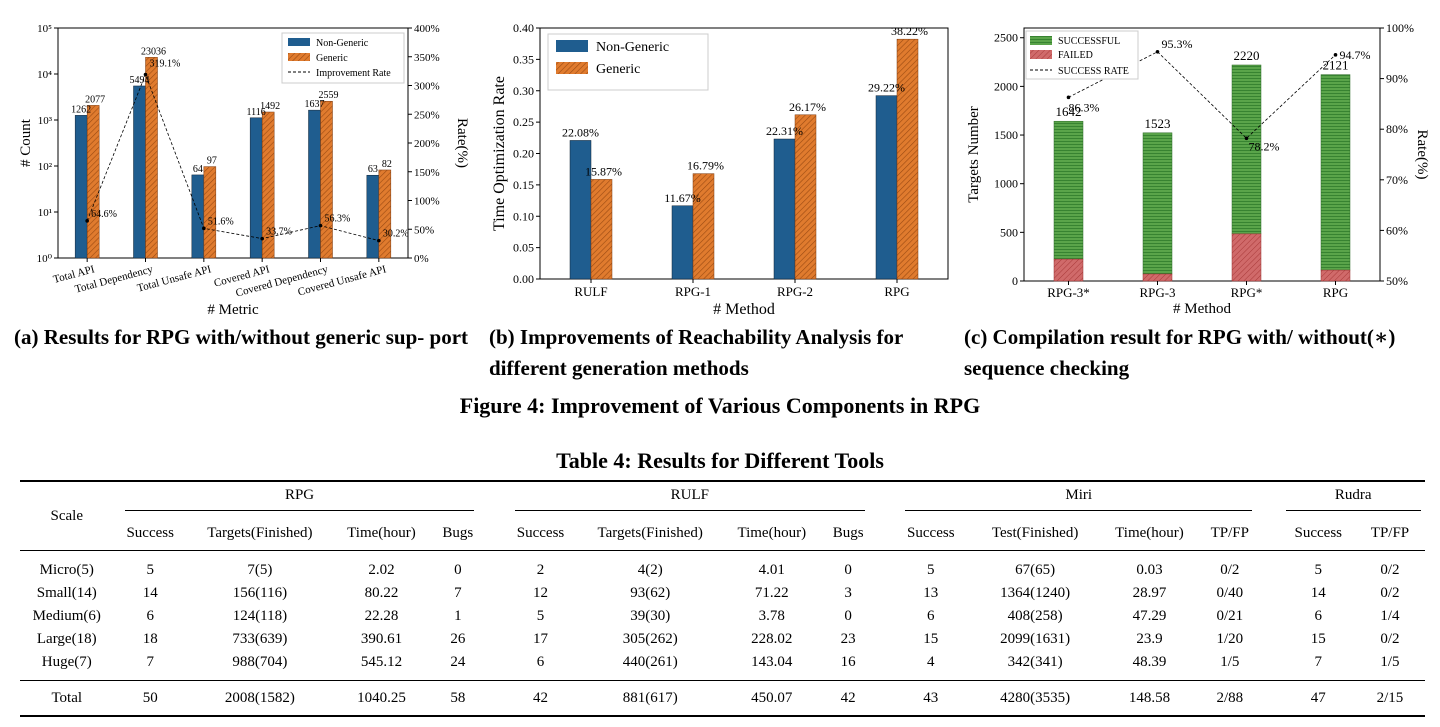  Describe the element at coordinates (387, 164) in the screenshot. I see `bar-label: 82` at that location.